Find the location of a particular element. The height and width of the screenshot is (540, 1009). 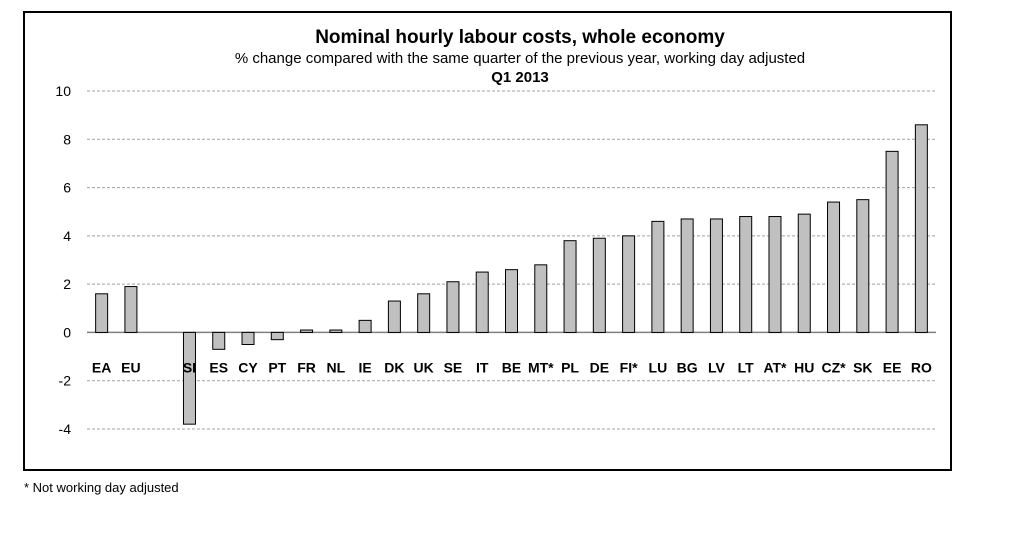

x-tick-label: SK is located at coordinates (862, 367).